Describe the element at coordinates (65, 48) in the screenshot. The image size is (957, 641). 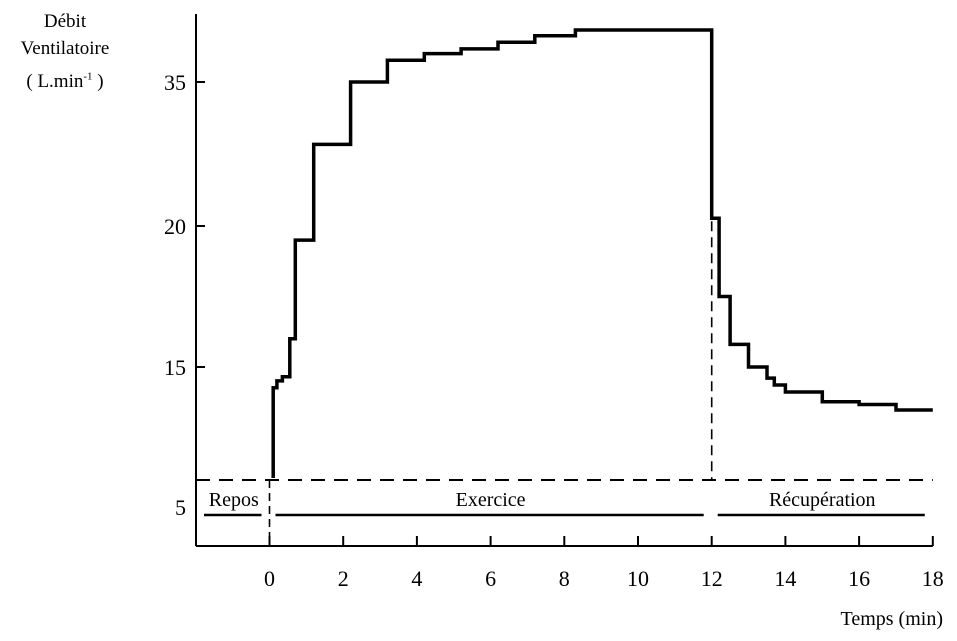
I see `y-label-line2: Ventilatoire` at that location.